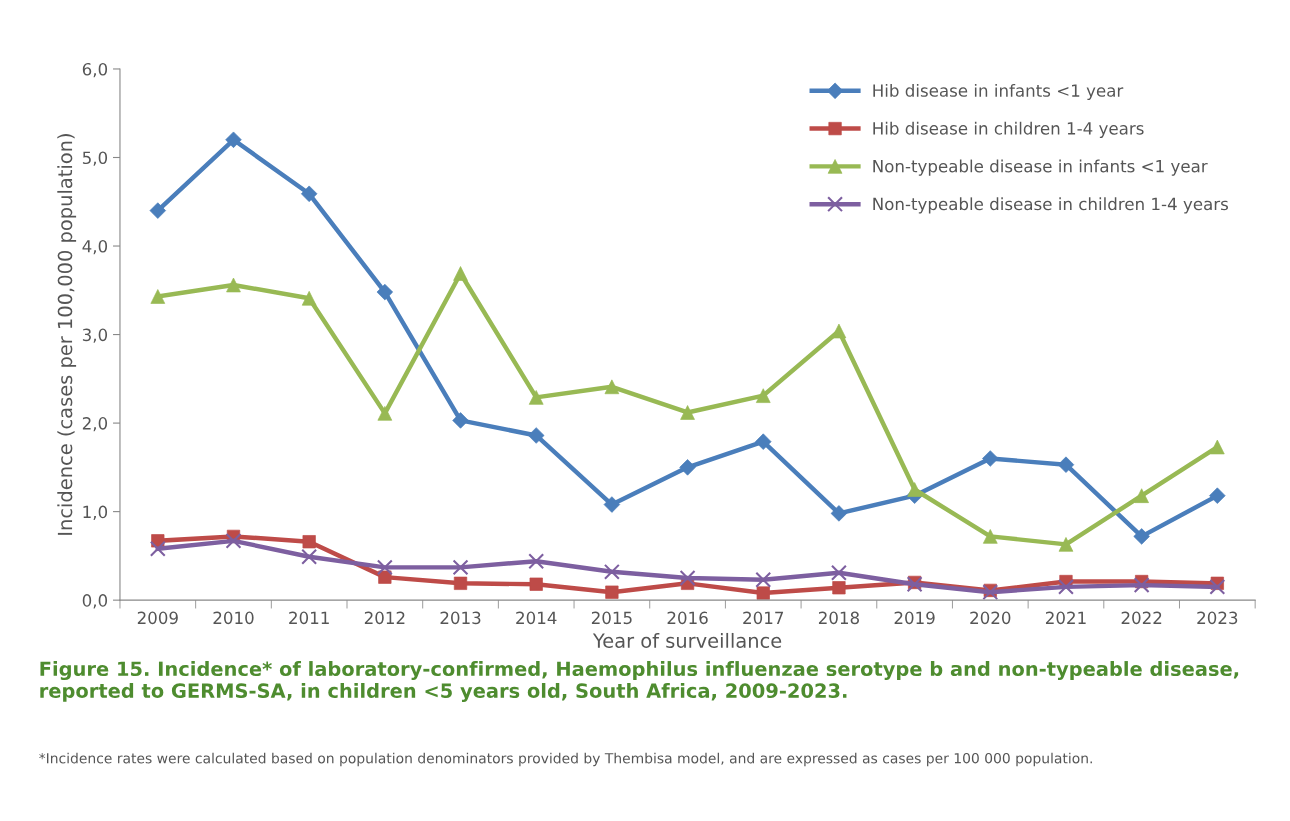  Describe the element at coordinates (1050, 205) in the screenshot. I see `legend-label: Non-typeable disease in children 1-4 years` at that location.